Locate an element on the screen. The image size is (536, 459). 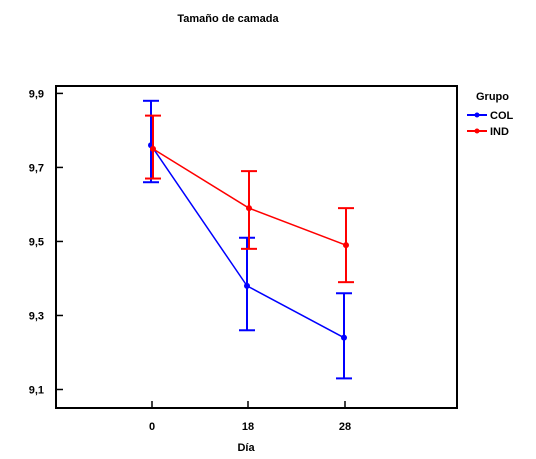
y-tick-label: 9,1 is located at coordinates (36, 390).